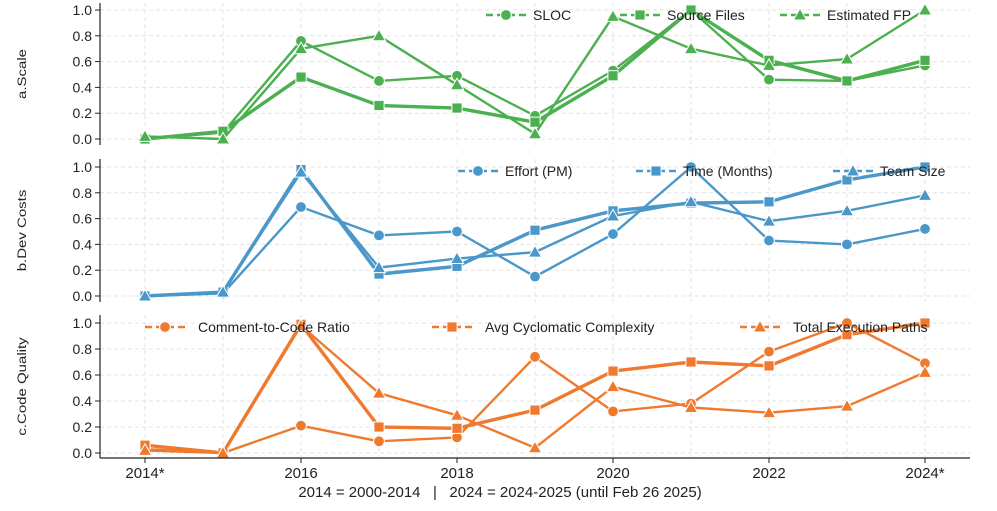 Image resolution: width=997 pixels, height=511 pixels. Describe the element at coordinates (869, 15) in the screenshot. I see `legend-label: Estimated FP` at that location.